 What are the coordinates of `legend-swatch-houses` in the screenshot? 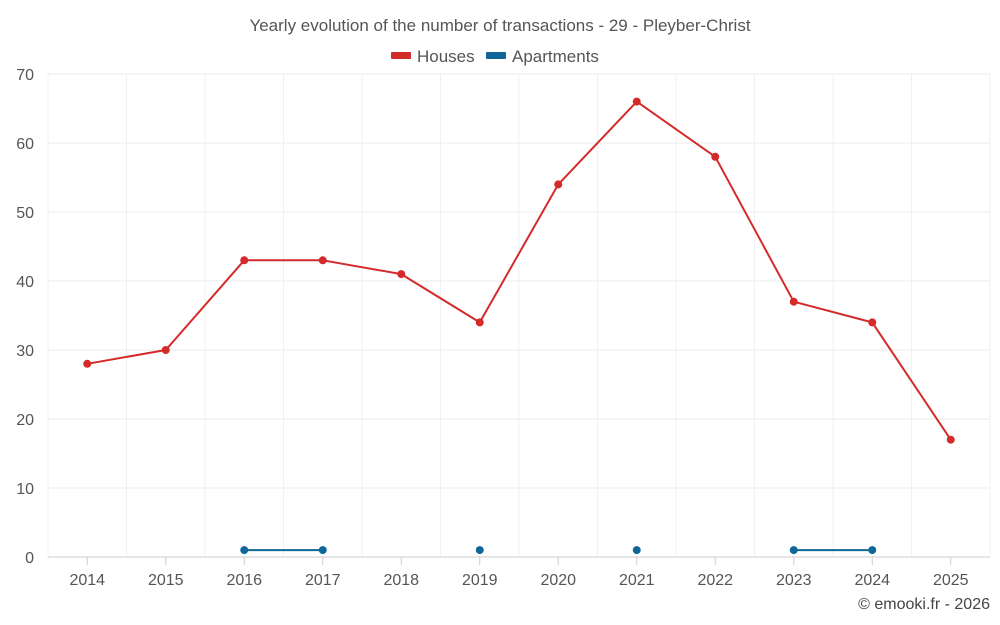 It's located at (401, 55).